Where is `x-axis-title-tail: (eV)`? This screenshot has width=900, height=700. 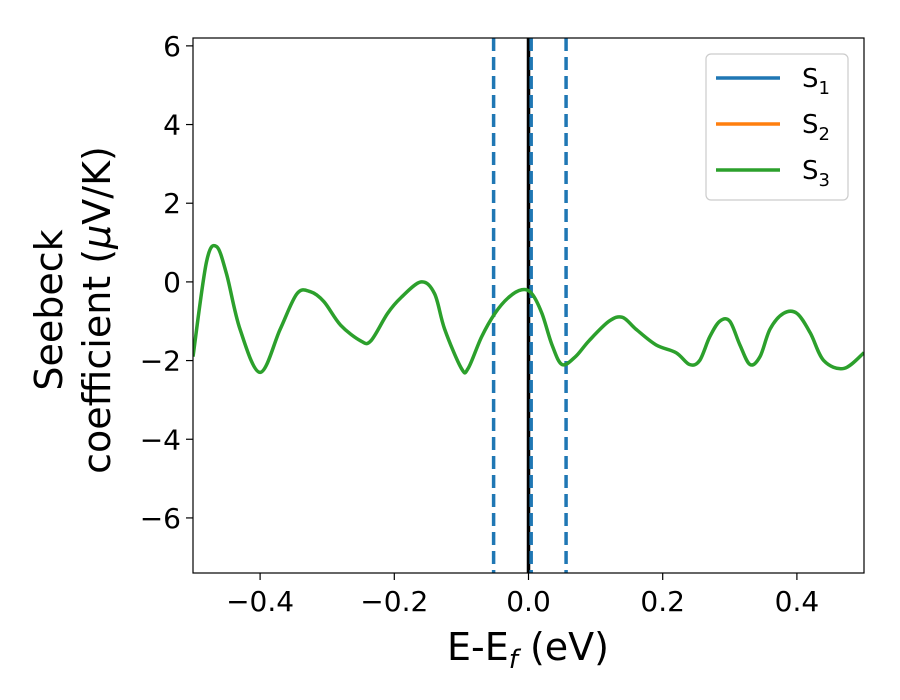
x-axis-title-tail: (eV) is located at coordinates (563, 647).